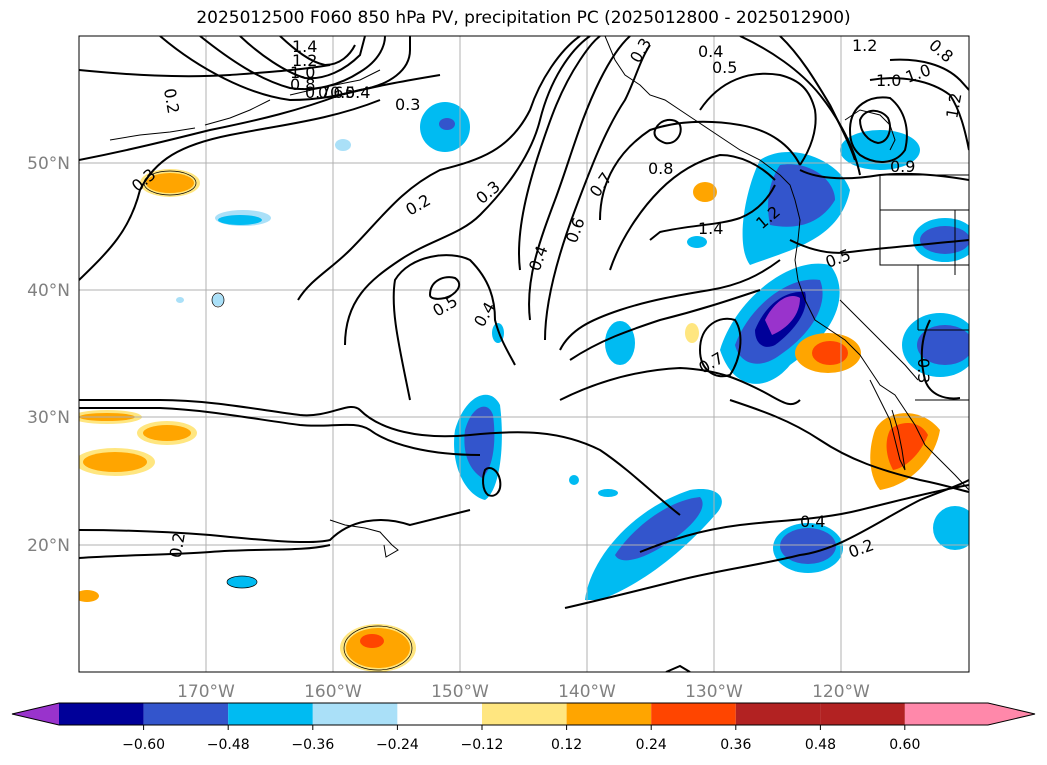 The image size is (1047, 765). Describe the element at coordinates (372, 641) in the screenshot. I see `pos-precip-max` at that location.